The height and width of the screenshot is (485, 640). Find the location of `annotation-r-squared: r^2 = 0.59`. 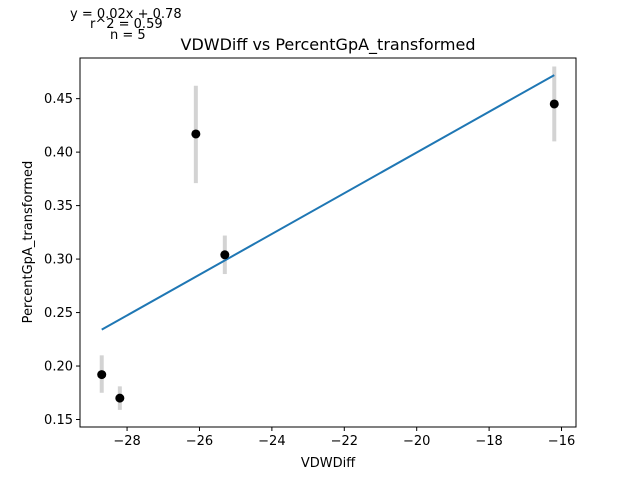

annotation-r-squared: r^2 = 0.59 is located at coordinates (126, 24).